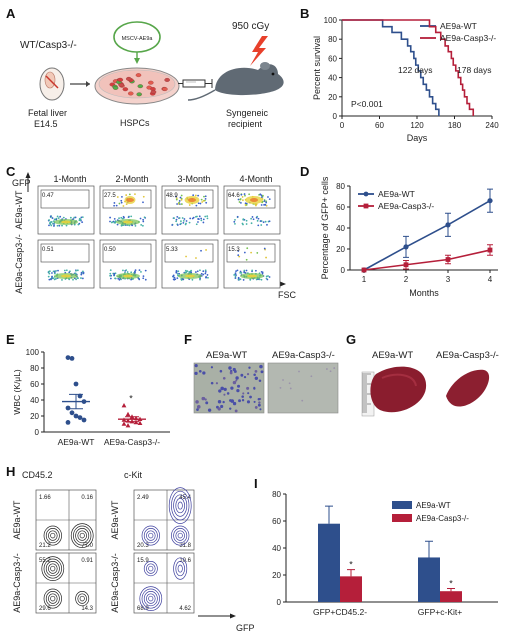 This screenshot has height=641, width=520. What do you see at coordinates (392, 355) in the screenshot?
I see `g-left-title: AE9a-WT` at bounding box center [392, 355].